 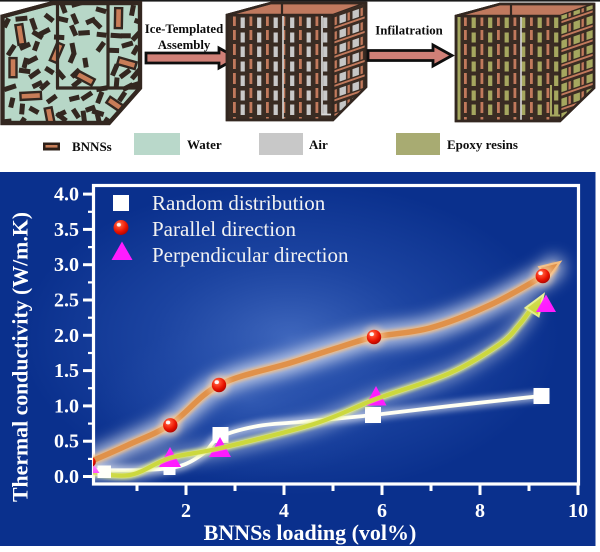 What do you see at coordinates (482, 144) in the screenshot?
I see `svg-text: Epoxy resins` at bounding box center [482, 144].